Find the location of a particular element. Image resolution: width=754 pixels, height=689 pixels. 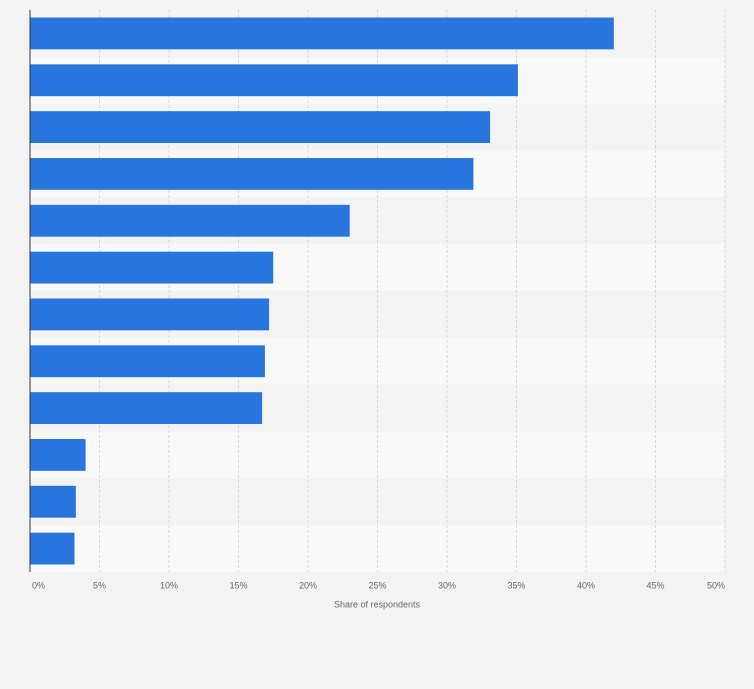

x-tick-label: 50% is located at coordinates (716, 585).